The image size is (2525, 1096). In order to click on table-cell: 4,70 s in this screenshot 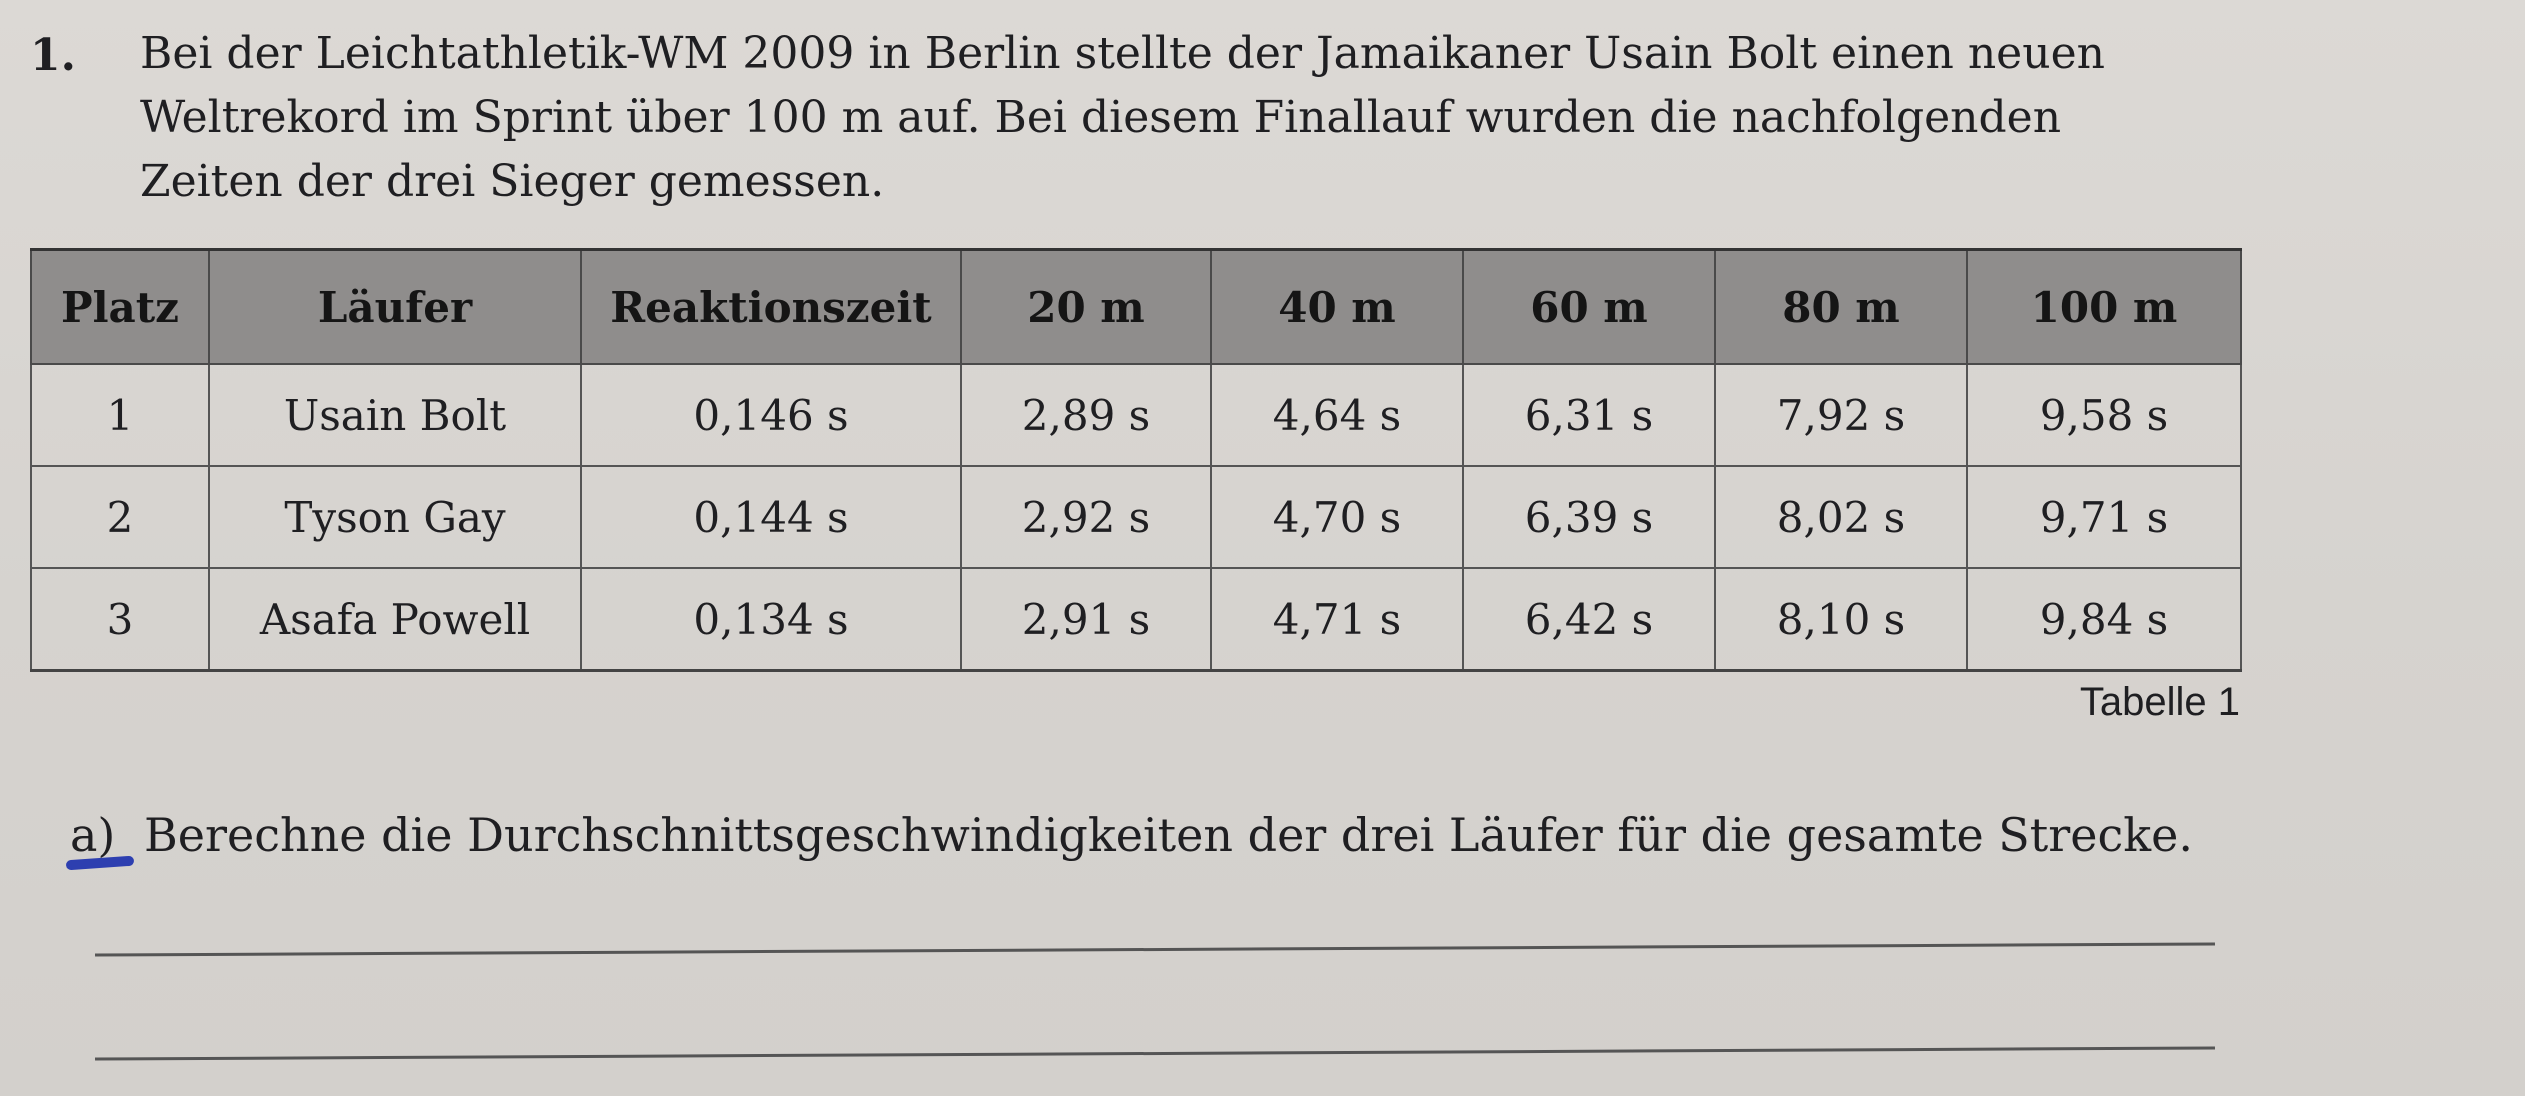, I will do `click(1337, 517)`.